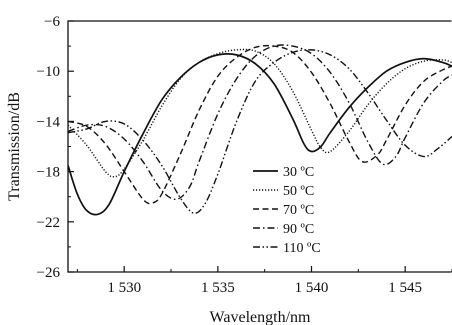 The image size is (452, 325). I want to click on x-tick-label: 1 540, so click(312, 288).